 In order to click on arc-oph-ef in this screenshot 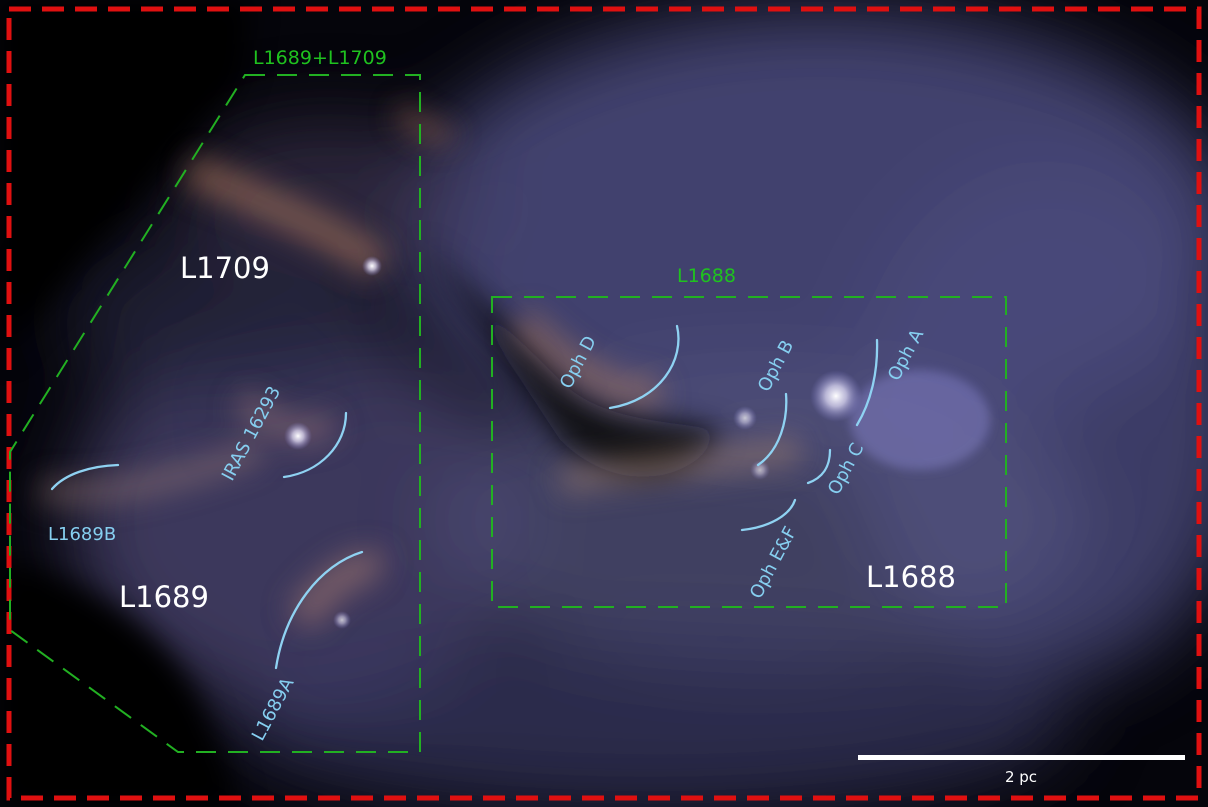, I will do `click(768, 515)`.